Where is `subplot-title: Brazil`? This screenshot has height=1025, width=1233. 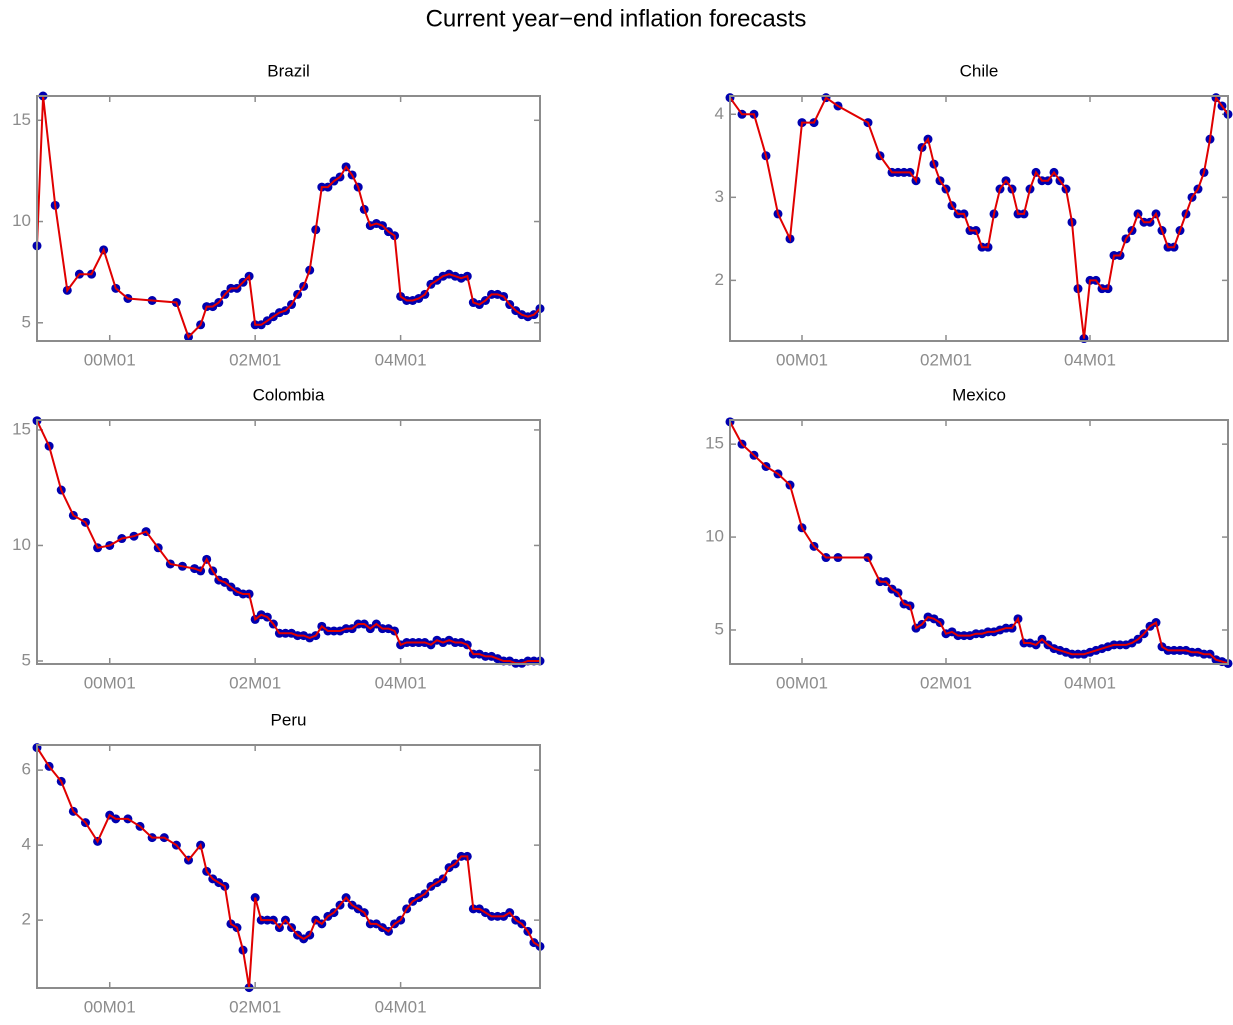 subplot-title: Brazil is located at coordinates (288, 70).